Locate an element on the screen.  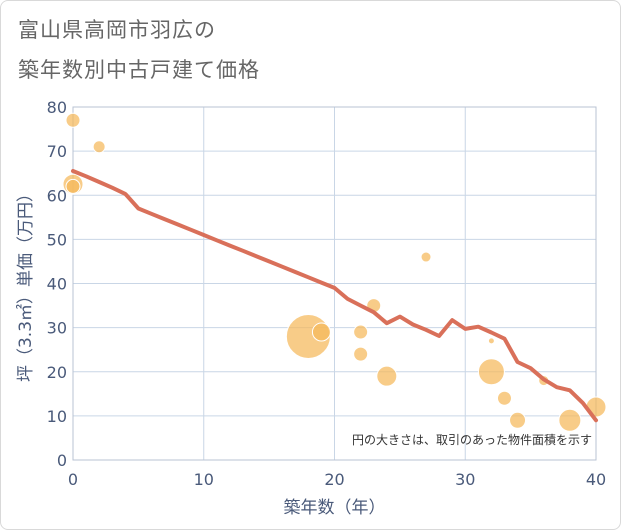
chart-title-line-2: 築年数別中古戸建て価格 is located at coordinates (139, 70).